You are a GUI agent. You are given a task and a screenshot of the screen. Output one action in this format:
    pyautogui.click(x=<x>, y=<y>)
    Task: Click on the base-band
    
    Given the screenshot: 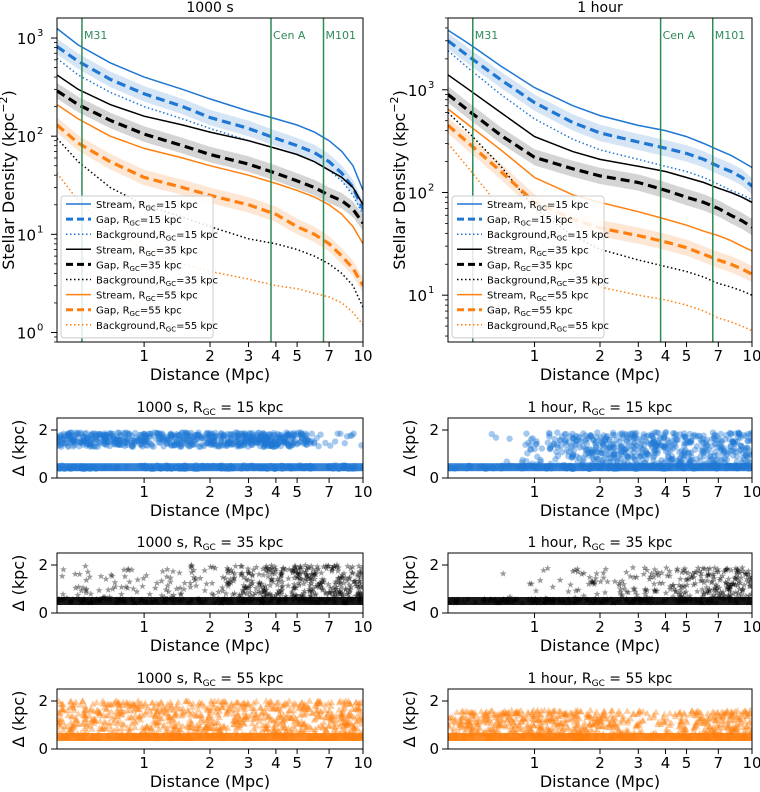 What is the action you would take?
    pyautogui.click(x=210, y=601)
    